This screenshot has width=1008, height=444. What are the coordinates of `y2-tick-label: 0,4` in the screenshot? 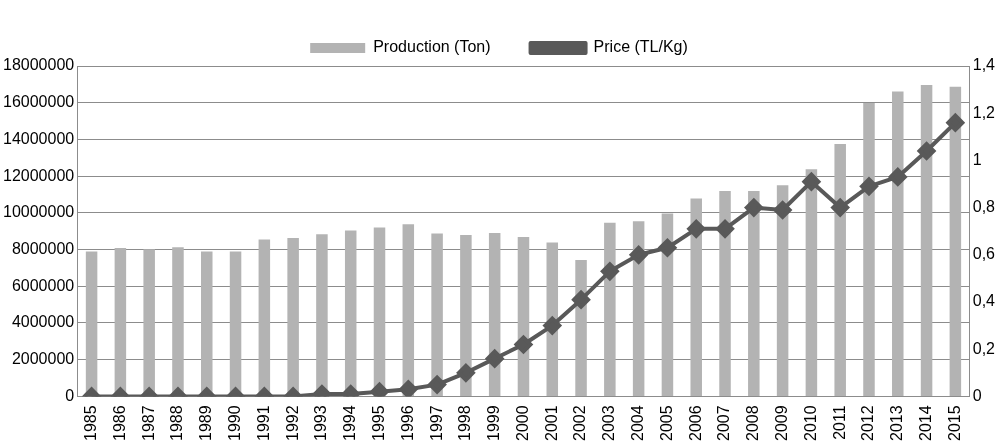 It's located at (984, 301).